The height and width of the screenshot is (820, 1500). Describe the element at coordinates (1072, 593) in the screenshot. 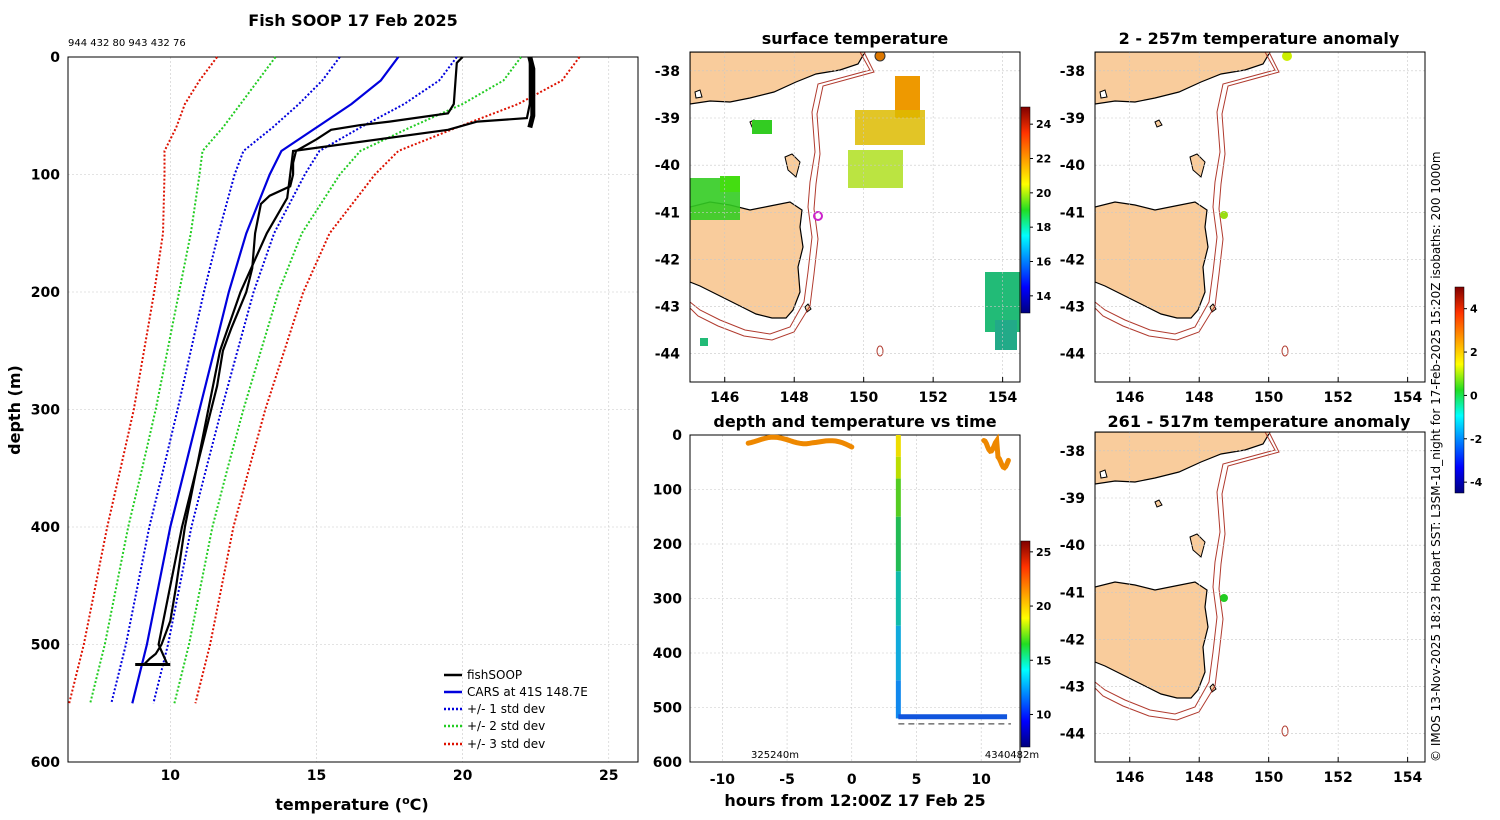

I see `anomaly-lower-y-tick: -41` at that location.